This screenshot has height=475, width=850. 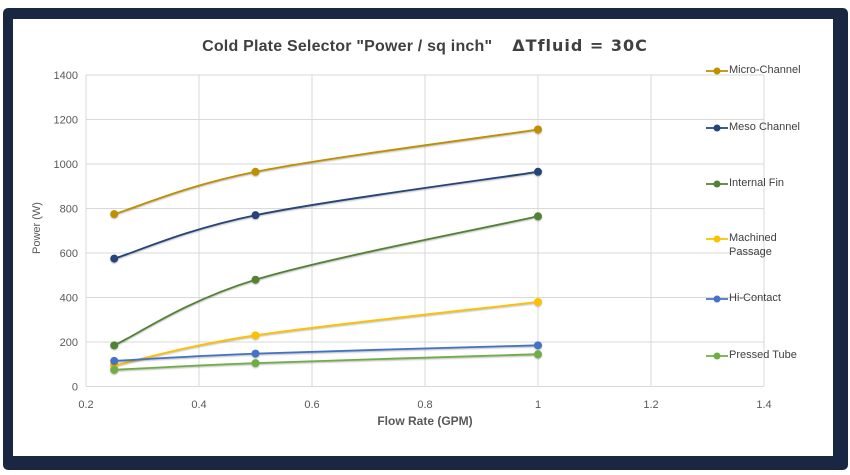 What do you see at coordinates (717, 71) in the screenshot?
I see `legend-marker-micro-channel` at bounding box center [717, 71].